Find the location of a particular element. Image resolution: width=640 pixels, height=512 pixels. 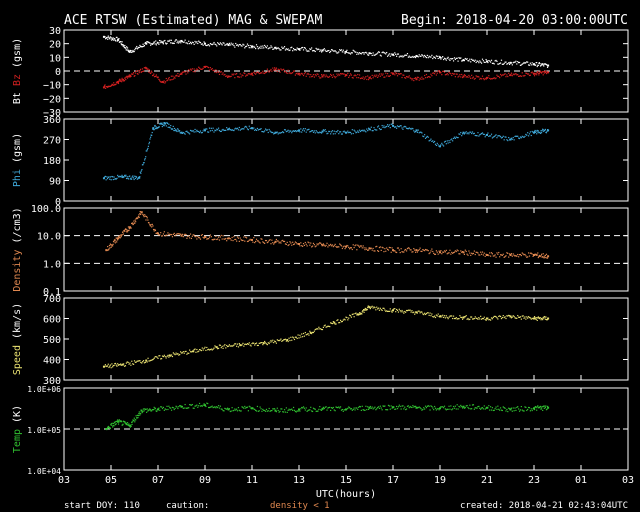

y-tick-label: 100.0 is located at coordinates (46, 209).